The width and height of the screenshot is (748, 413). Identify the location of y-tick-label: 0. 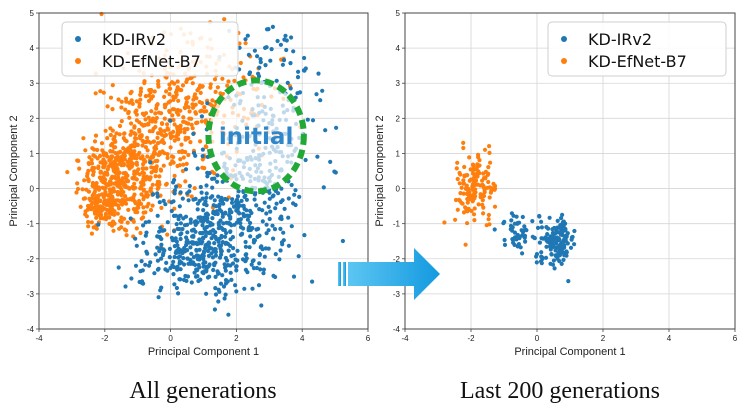
(398, 189).